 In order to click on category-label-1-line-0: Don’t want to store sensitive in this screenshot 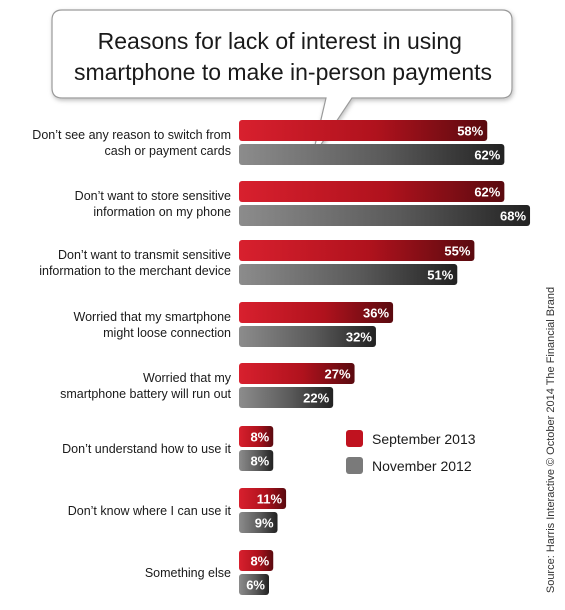, I will do `click(153, 196)`.